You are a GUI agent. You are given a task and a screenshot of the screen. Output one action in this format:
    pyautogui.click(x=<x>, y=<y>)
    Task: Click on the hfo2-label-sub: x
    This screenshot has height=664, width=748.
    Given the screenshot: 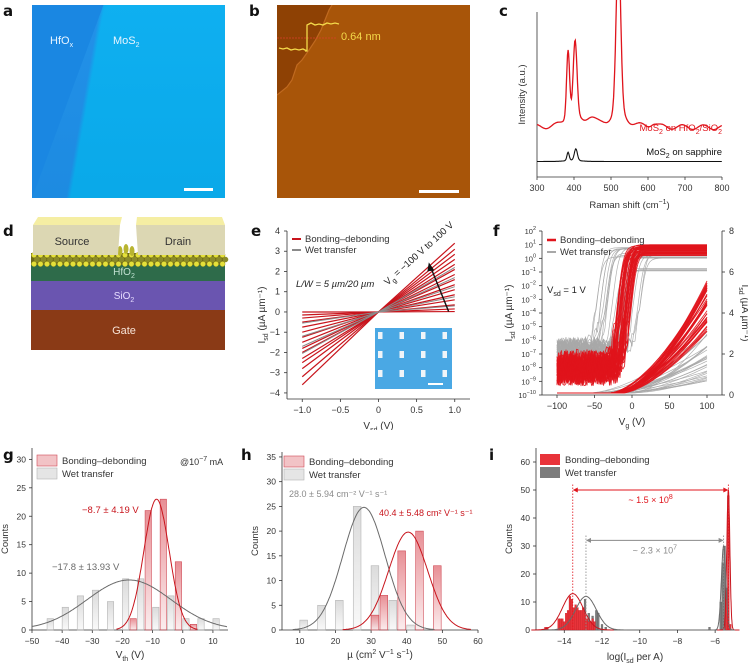 What is the action you would take?
    pyautogui.click(x=71, y=46)
    